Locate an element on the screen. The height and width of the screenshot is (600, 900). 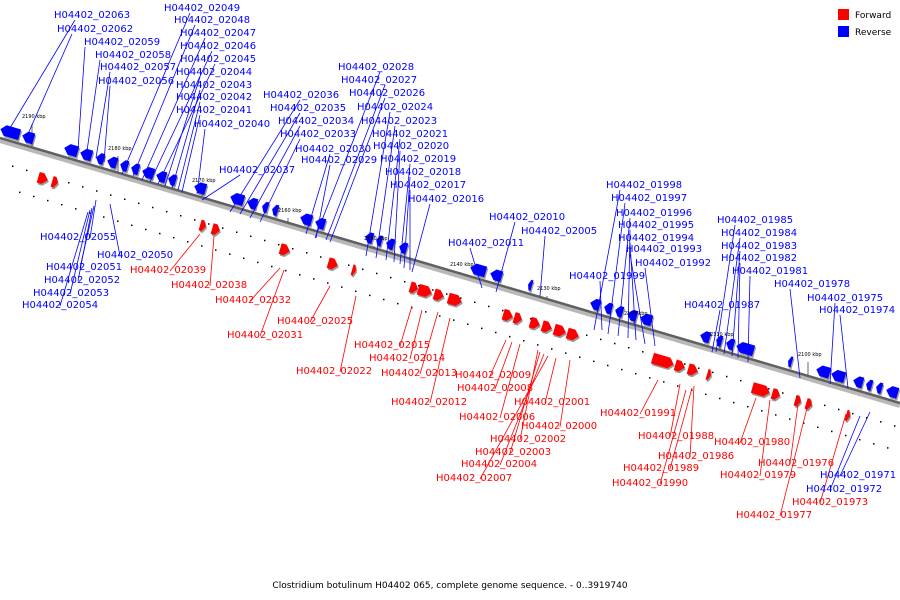
reverse-top-label: H04402_01998 is located at coordinates (644, 185).